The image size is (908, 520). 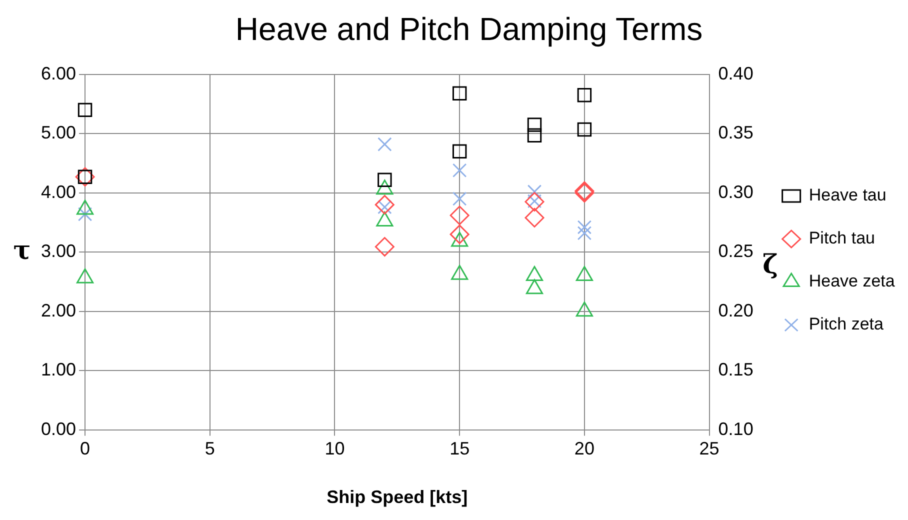 I want to click on y2-tick-label: 0.15, so click(x=736, y=370).